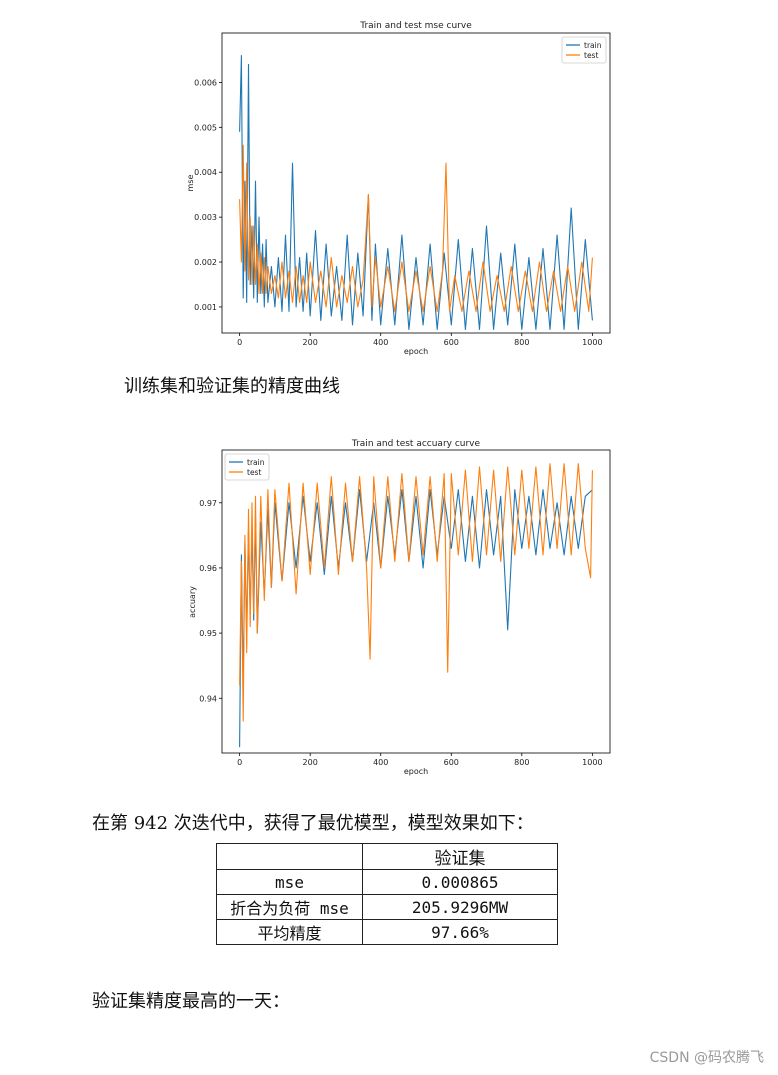 Image resolution: width=778 pixels, height=1075 pixels. Describe the element at coordinates (205, 262) in the screenshot. I see `y-tick-label: 0.002` at that location.